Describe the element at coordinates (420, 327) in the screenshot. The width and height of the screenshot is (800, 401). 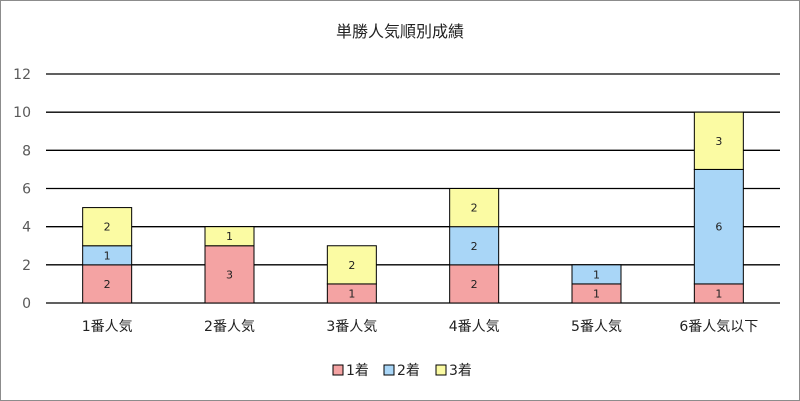
I see `x-axis: 1番人気 2番人気 3番人気 4番人気 5番人気 6番人気以下` at that location.